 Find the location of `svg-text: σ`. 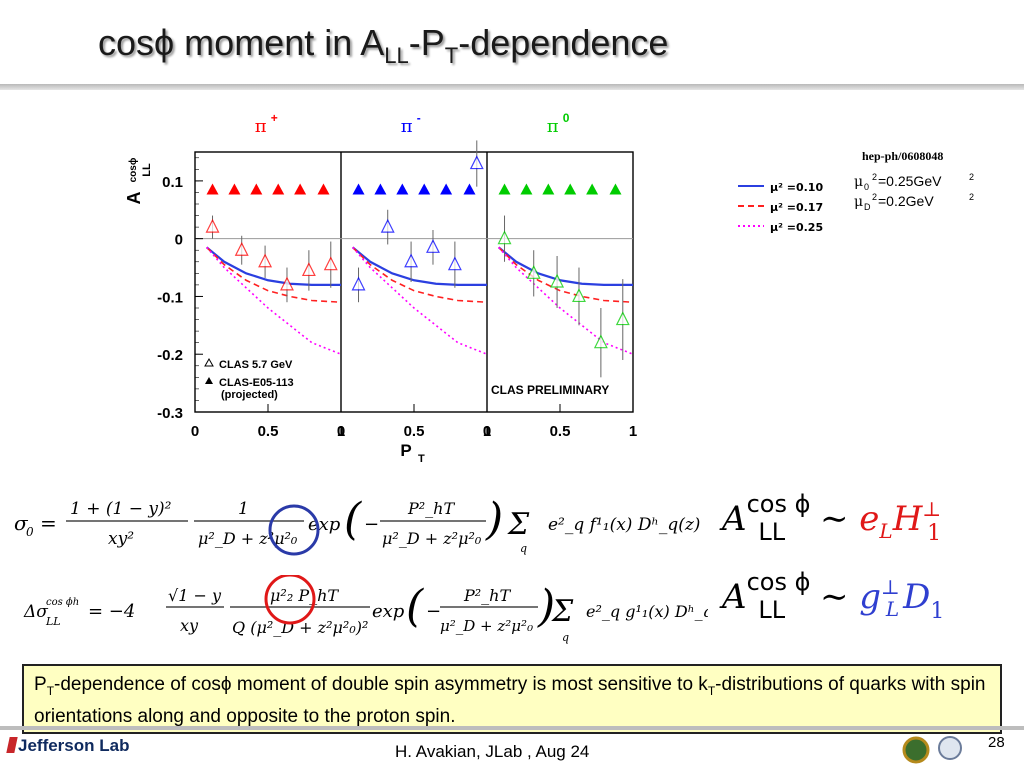

svg-text: σ is located at coordinates (21, 523).